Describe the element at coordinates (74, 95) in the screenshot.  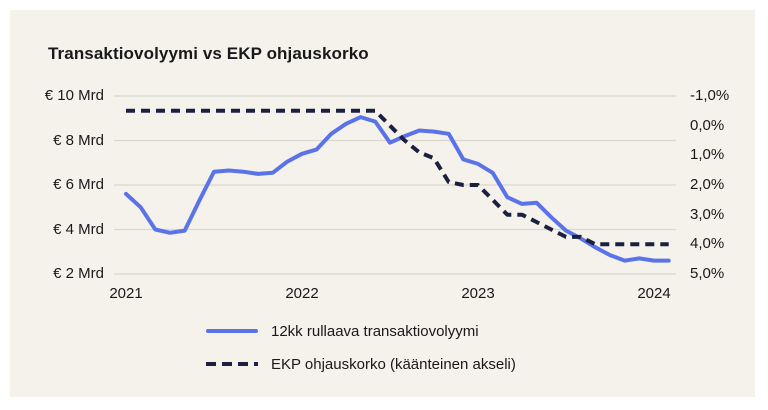
I see `left-axis-tick-label: € 10 Mrd` at that location.